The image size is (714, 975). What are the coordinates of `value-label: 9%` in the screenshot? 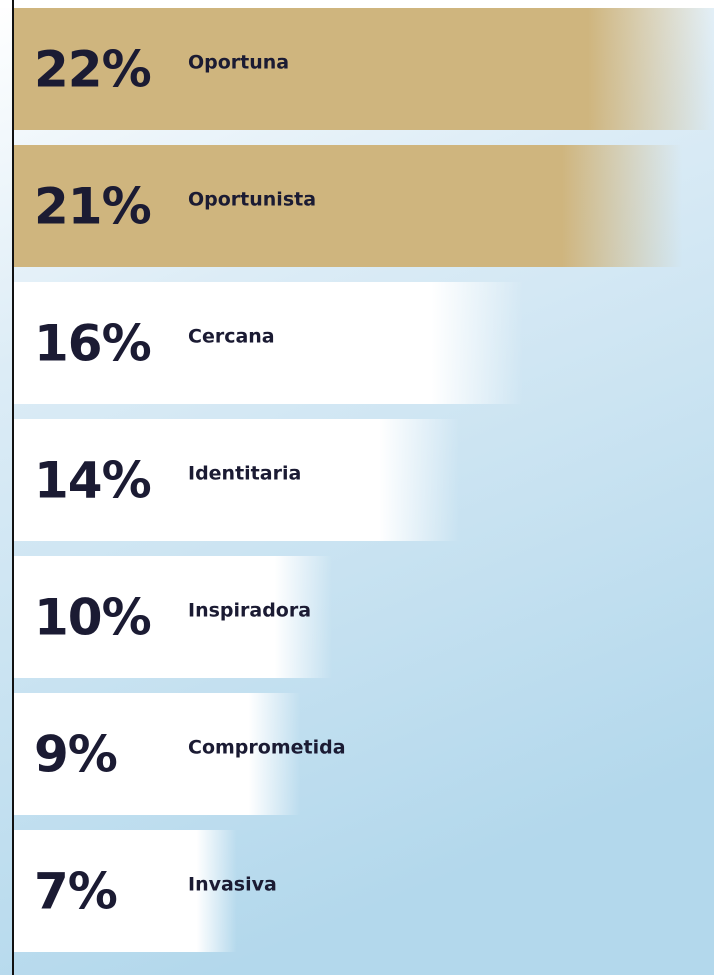 It's located at (75, 755).